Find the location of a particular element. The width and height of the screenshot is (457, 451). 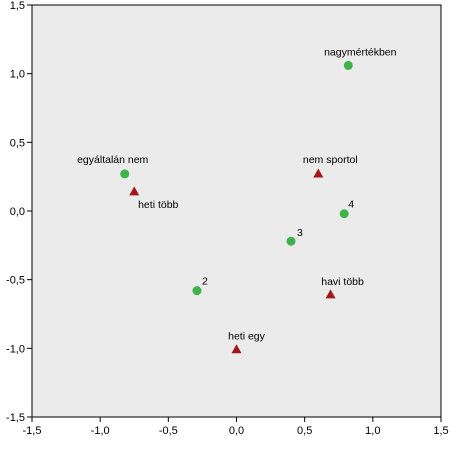

y-axis: -1,5 -1,0 -0,5 0,0 0,5 1,0 1,5 is located at coordinates (19, 212).